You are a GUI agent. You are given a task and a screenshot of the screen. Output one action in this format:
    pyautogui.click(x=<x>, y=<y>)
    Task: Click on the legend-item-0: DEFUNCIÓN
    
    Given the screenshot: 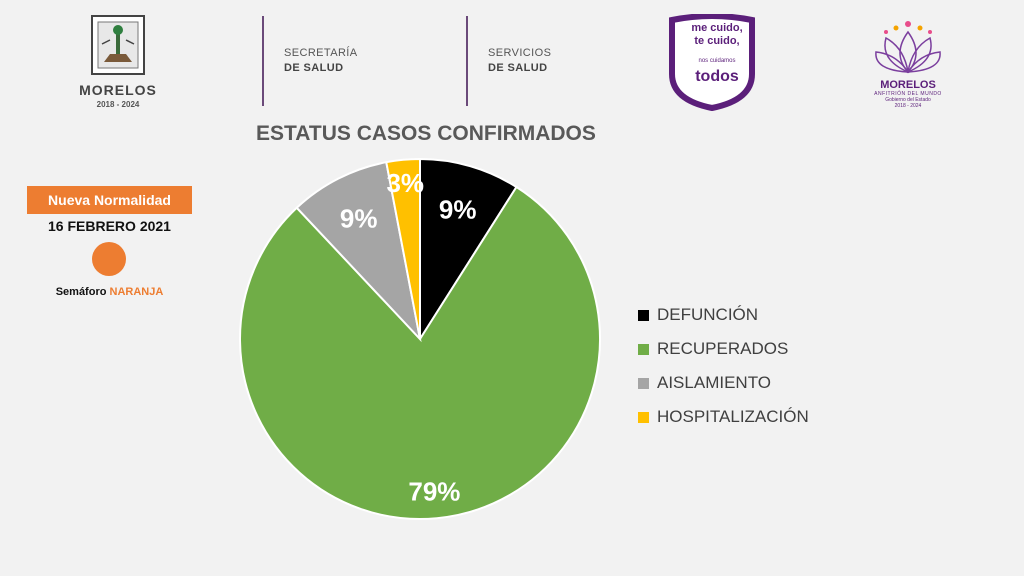 What is the action you would take?
    pyautogui.click(x=723, y=315)
    